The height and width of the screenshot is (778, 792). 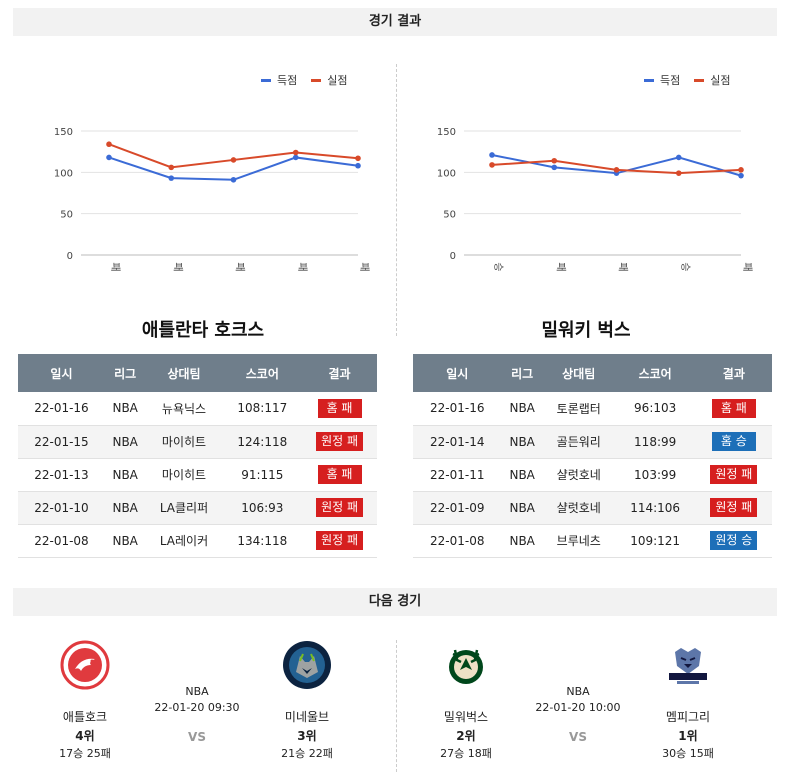 I want to click on match-datetime: 22-01-20 09:30, so click(x=197, y=707).